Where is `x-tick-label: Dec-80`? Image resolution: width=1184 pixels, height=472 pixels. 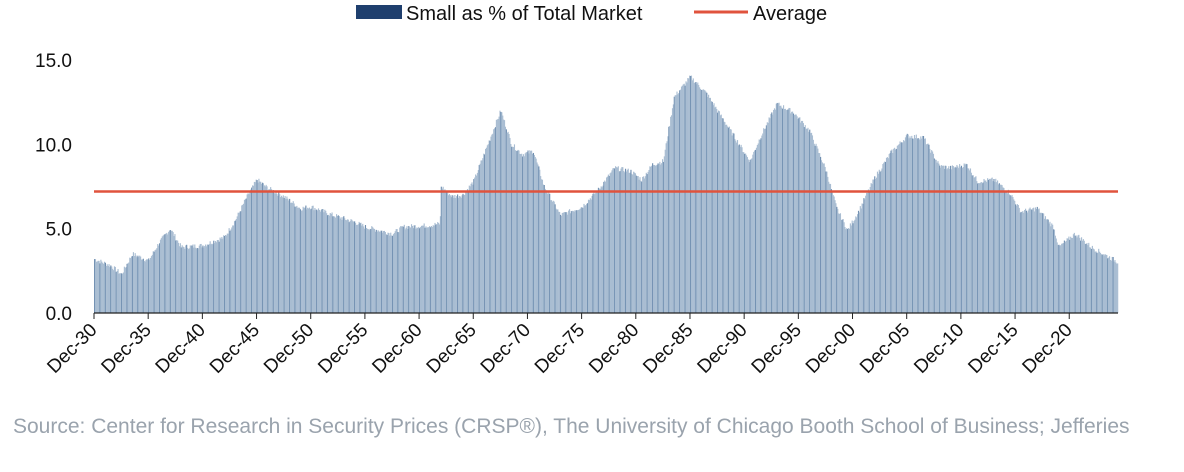
x-tick-label: Dec-80 is located at coordinates (614, 349).